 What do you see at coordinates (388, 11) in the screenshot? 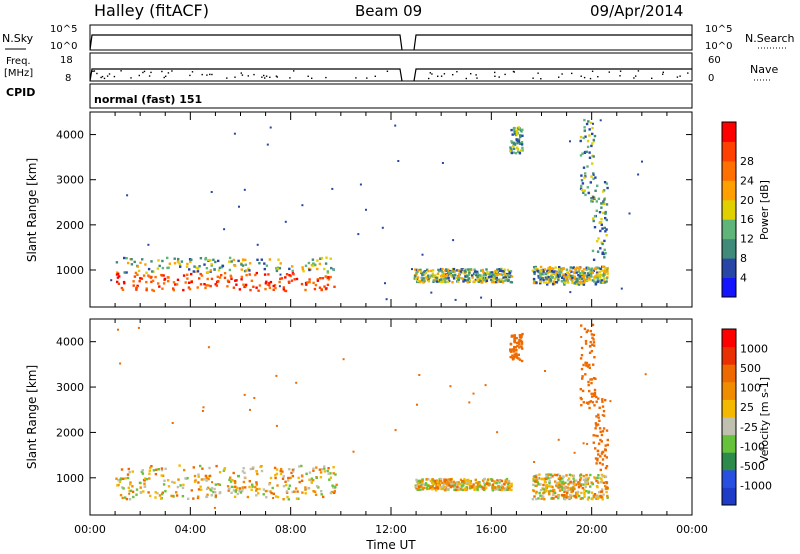
I see `beam-title: Beam 09` at bounding box center [388, 11].